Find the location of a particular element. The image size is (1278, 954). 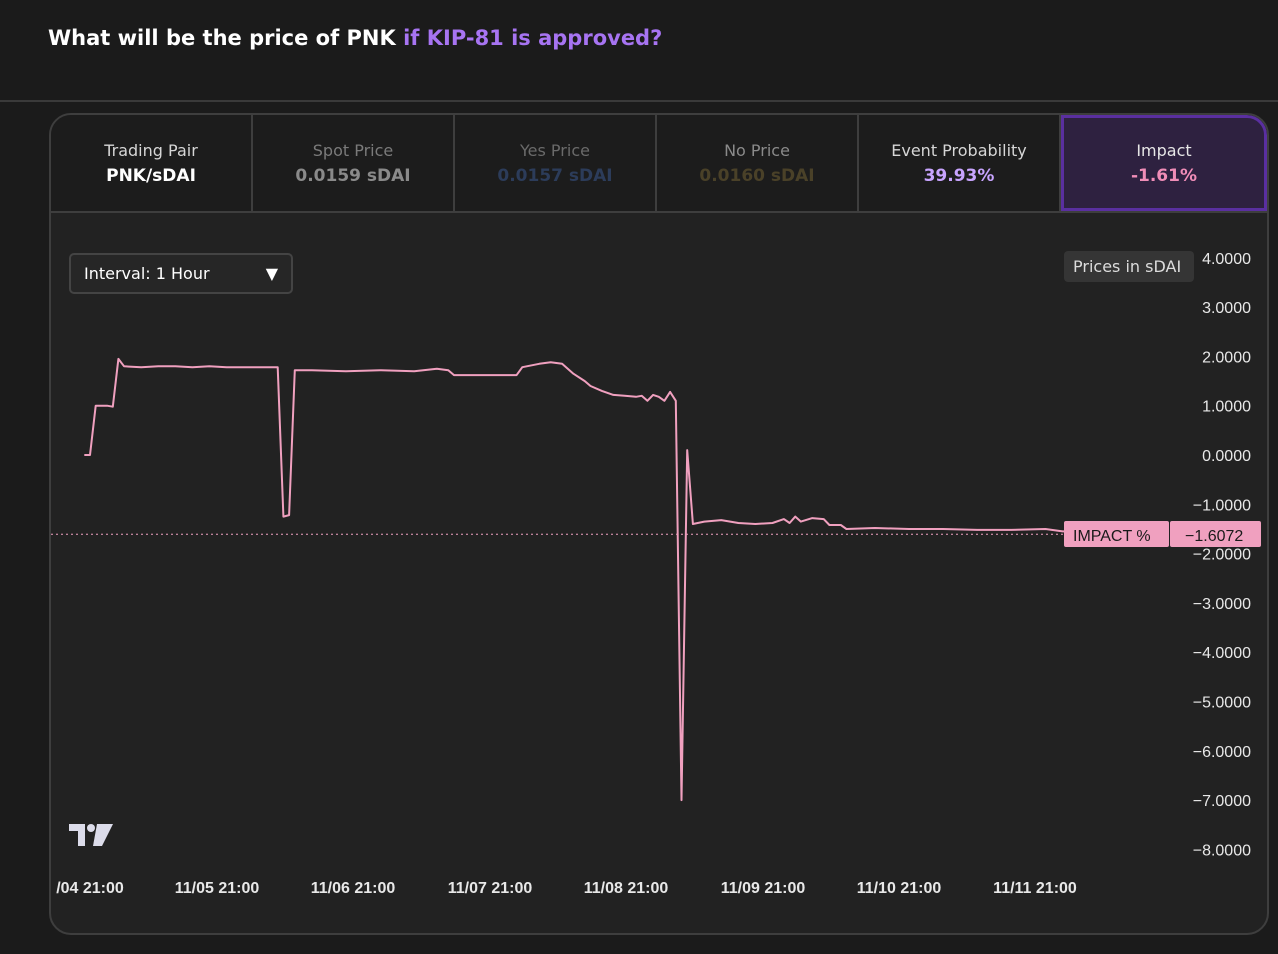

stat-impact: Impact -1.61% is located at coordinates (1164, 163).